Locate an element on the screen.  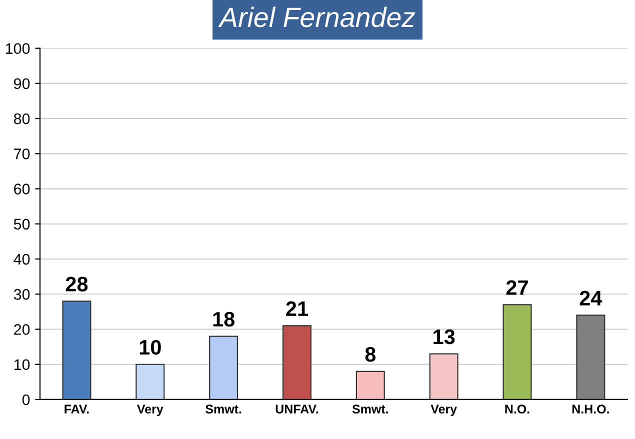
chart-title: Ariel Fernandez is located at coordinates (317, 17).